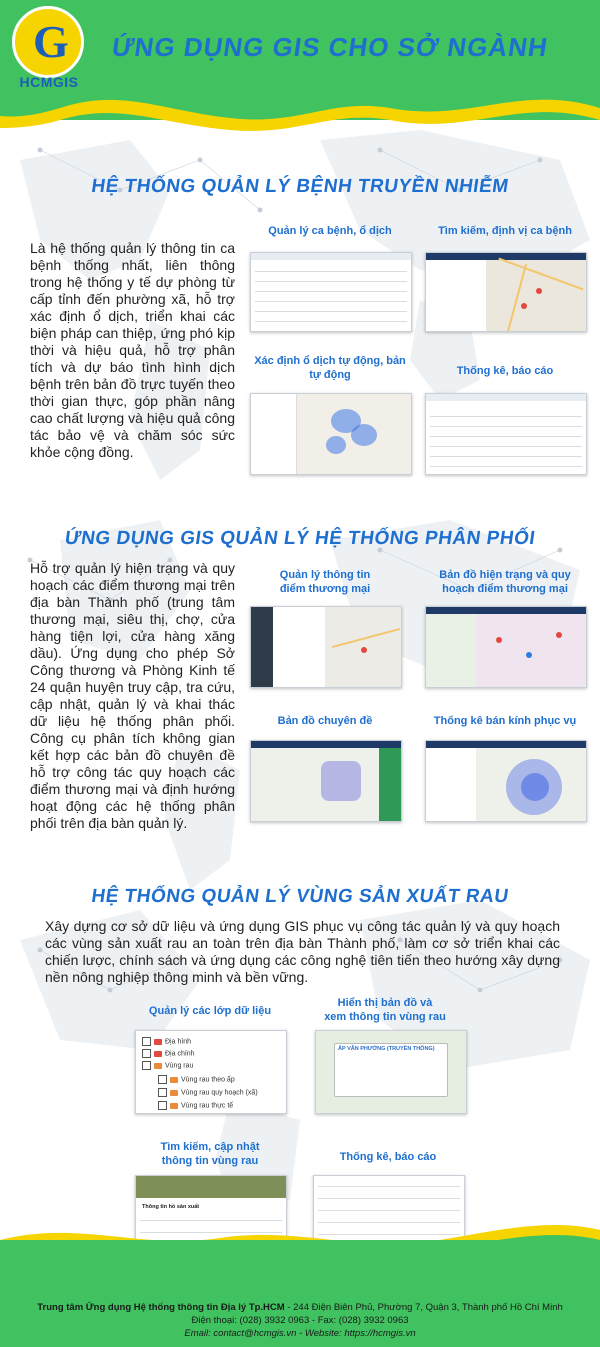 This screenshot has width=600, height=1347. I want to click on caption-layer-management: Quản lý các lớp dữ liệu, so click(210, 1011).